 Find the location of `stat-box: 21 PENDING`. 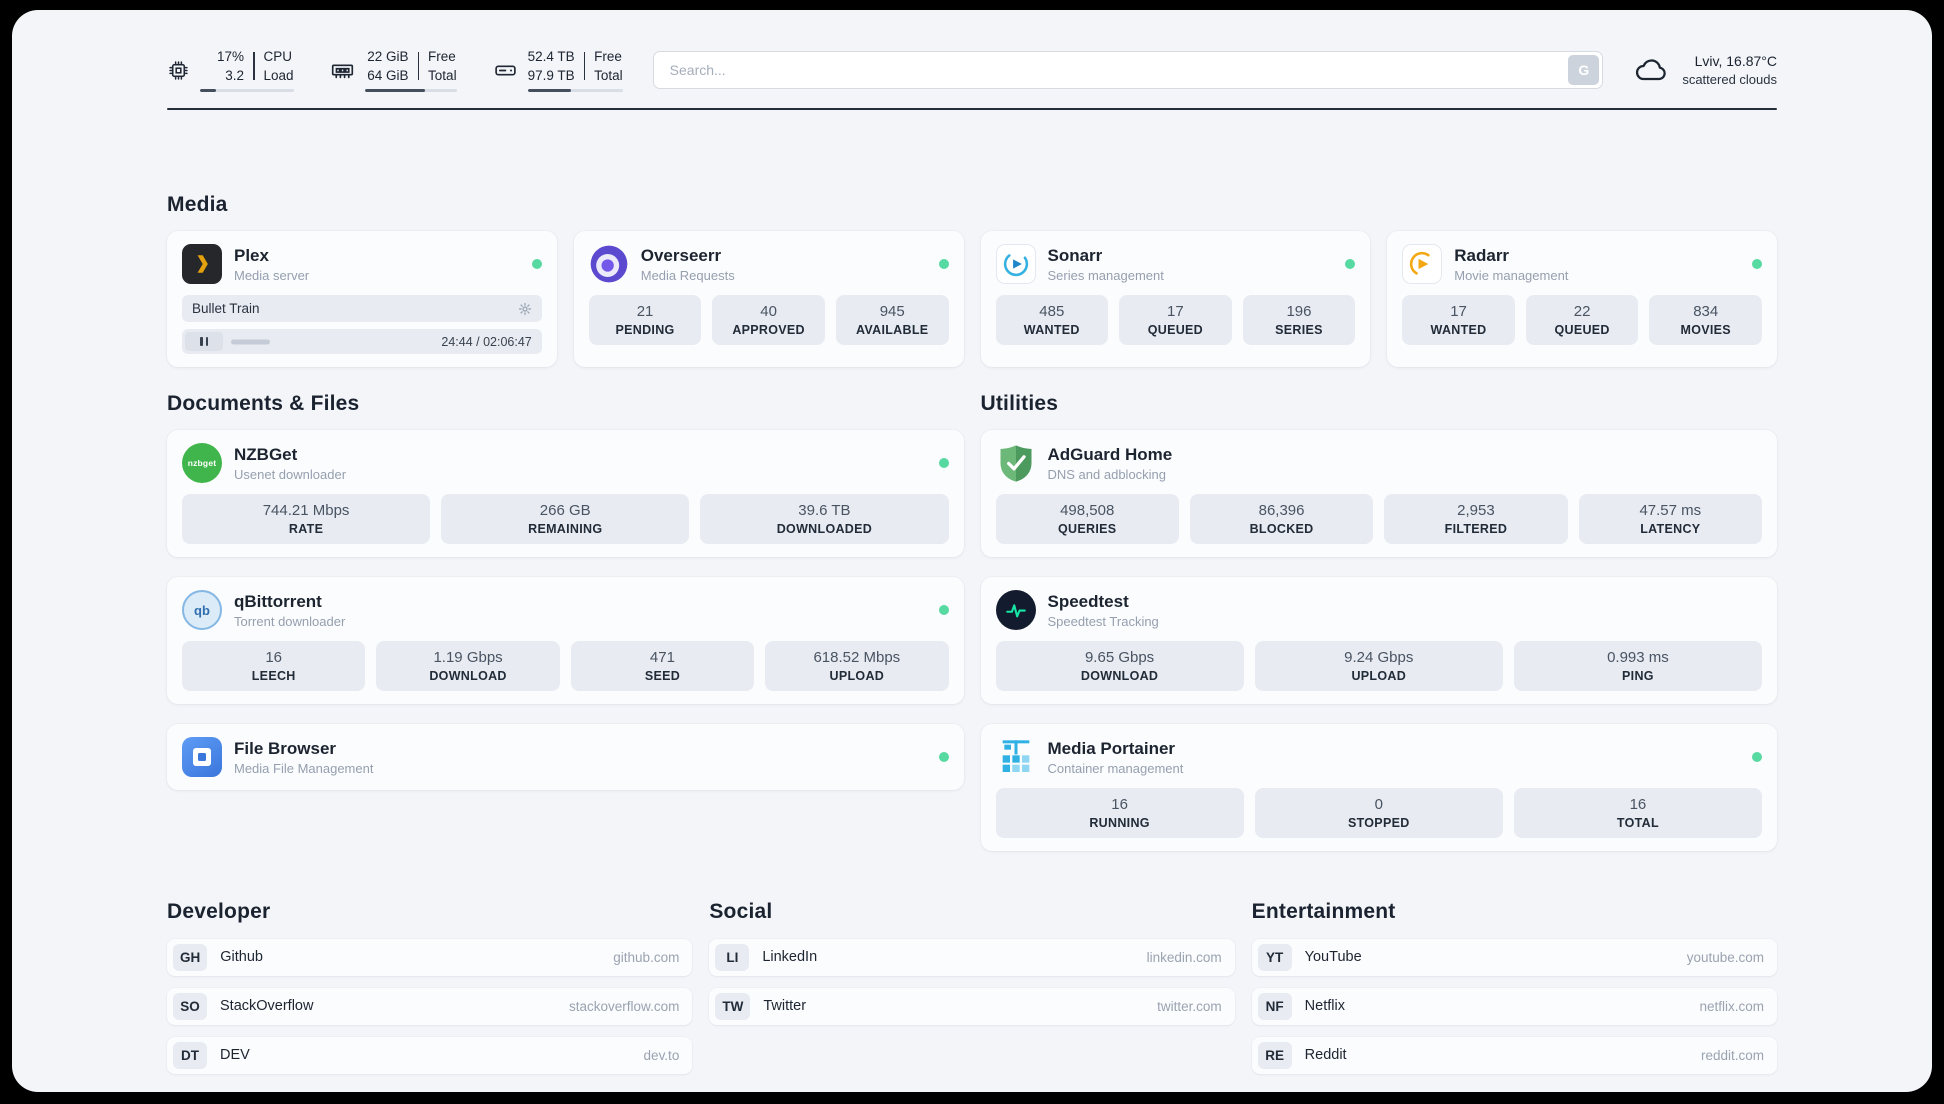

stat-box: 21 PENDING is located at coordinates (645, 320).